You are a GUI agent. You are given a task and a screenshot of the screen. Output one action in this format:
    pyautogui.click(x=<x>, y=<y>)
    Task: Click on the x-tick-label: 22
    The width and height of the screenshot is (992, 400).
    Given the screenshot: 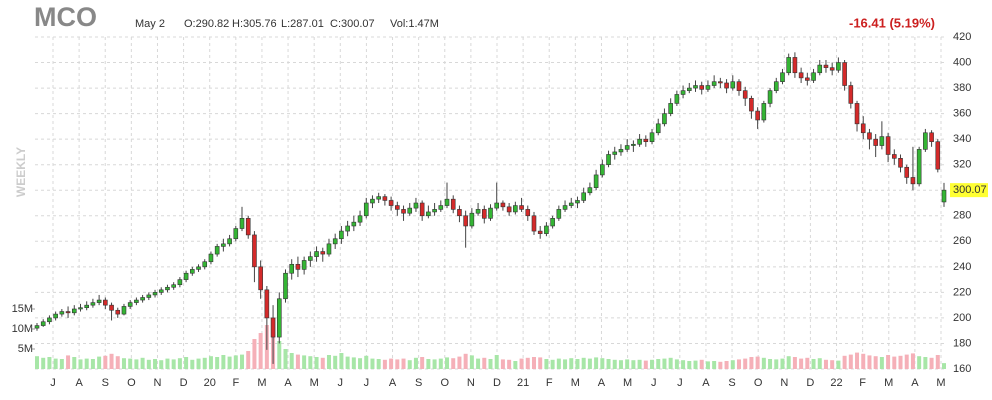 What is the action you would take?
    pyautogui.click(x=836, y=383)
    